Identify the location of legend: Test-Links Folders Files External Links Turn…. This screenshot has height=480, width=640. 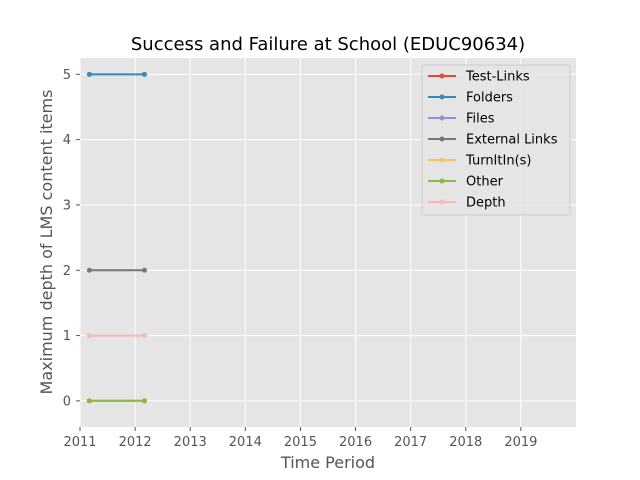
(496, 140).